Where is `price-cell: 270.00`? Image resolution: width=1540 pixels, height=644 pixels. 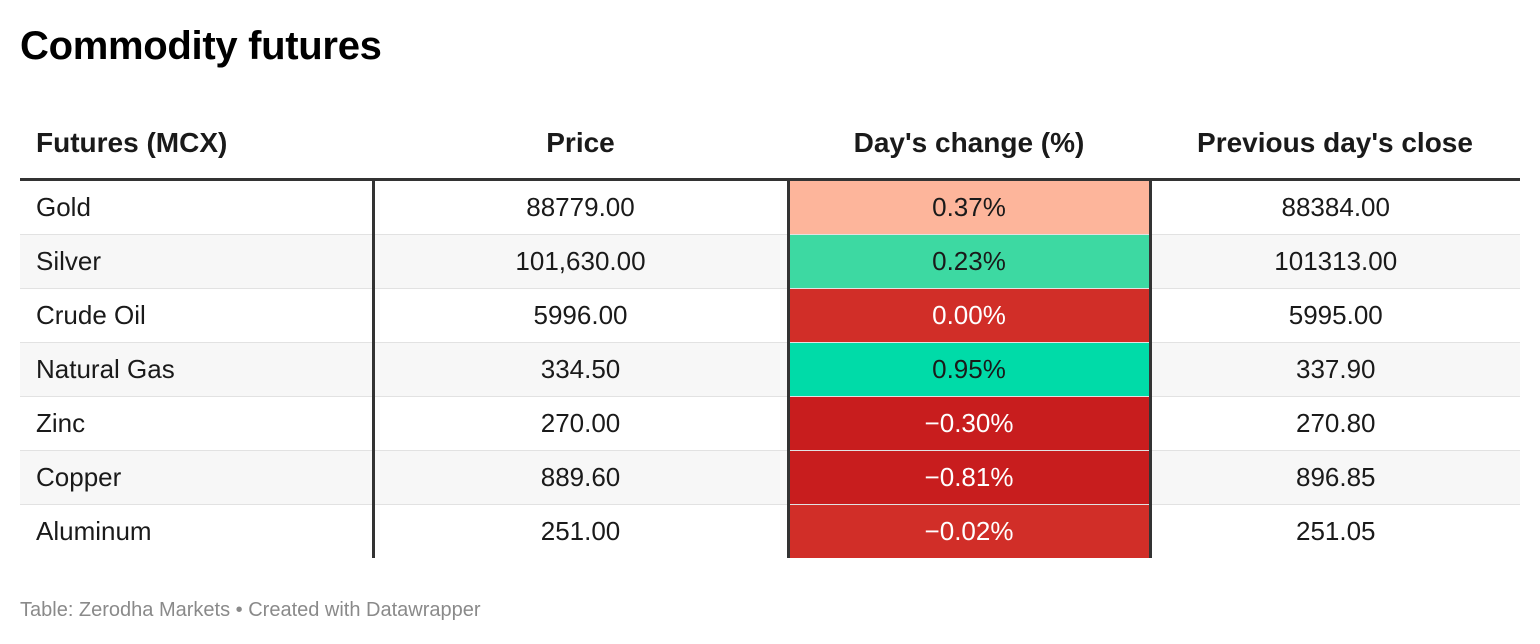 price-cell: 270.00 is located at coordinates (580, 423).